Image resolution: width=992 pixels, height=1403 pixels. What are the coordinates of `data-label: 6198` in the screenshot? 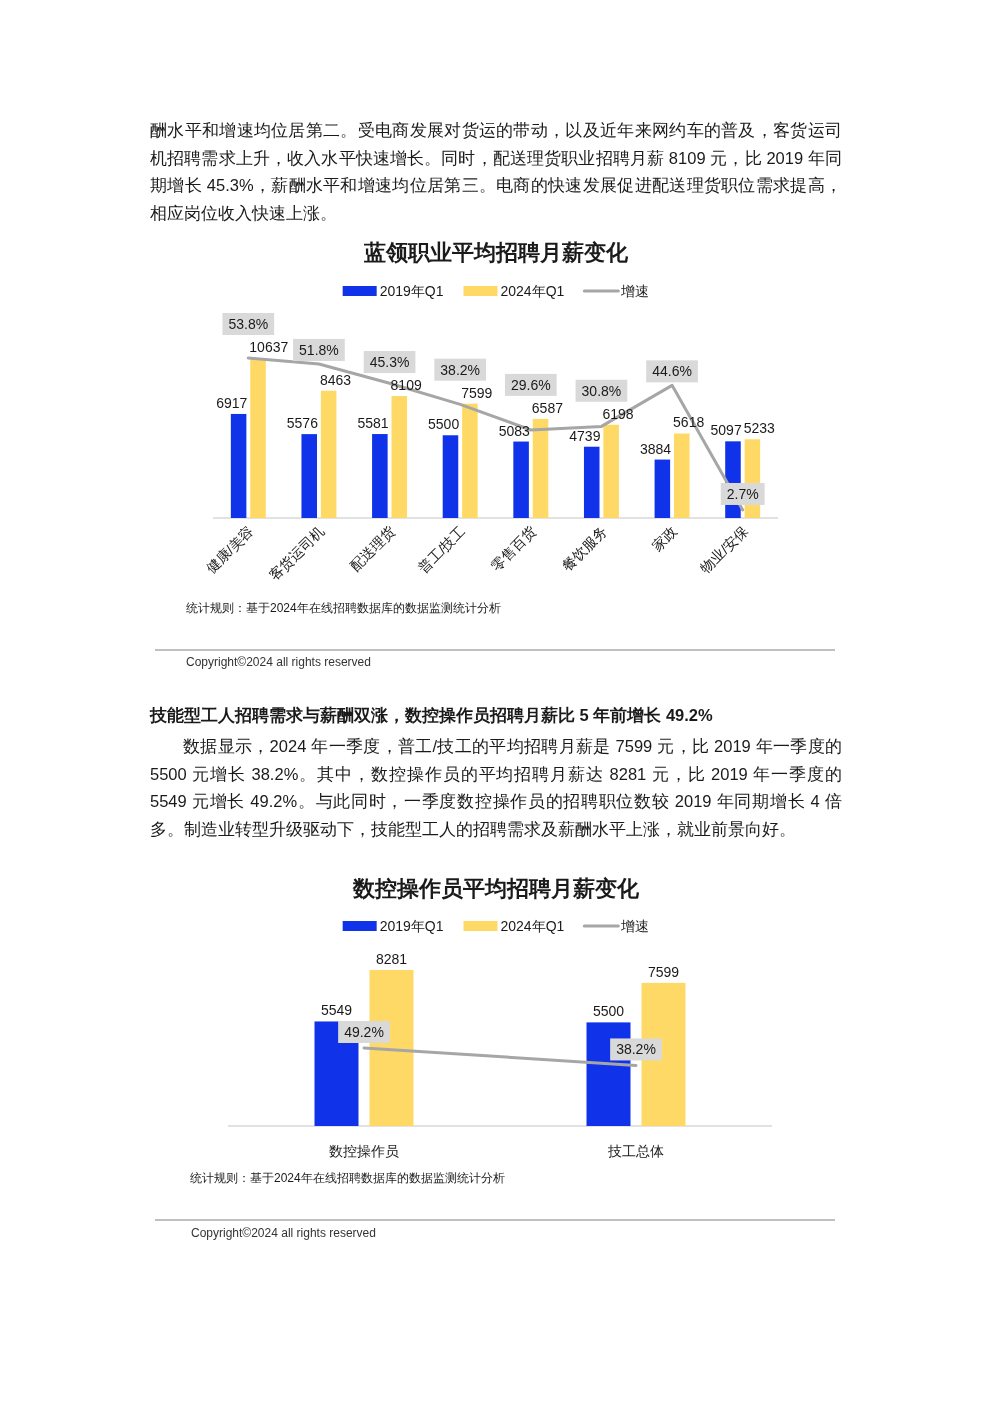 It's located at (618, 413).